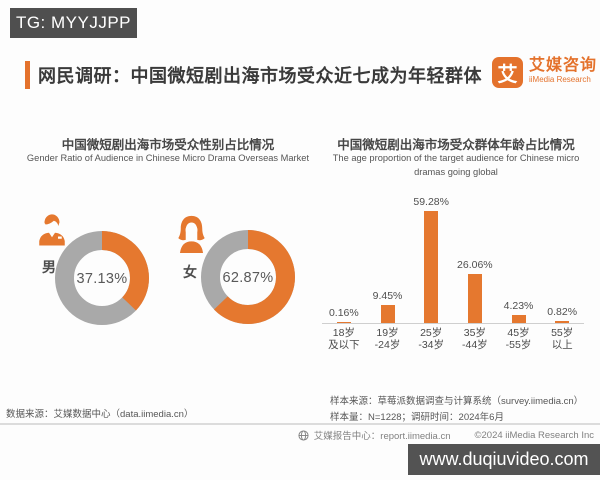  What do you see at coordinates (387, 296) in the screenshot?
I see `bar-value-label: 9.45%` at bounding box center [387, 296].